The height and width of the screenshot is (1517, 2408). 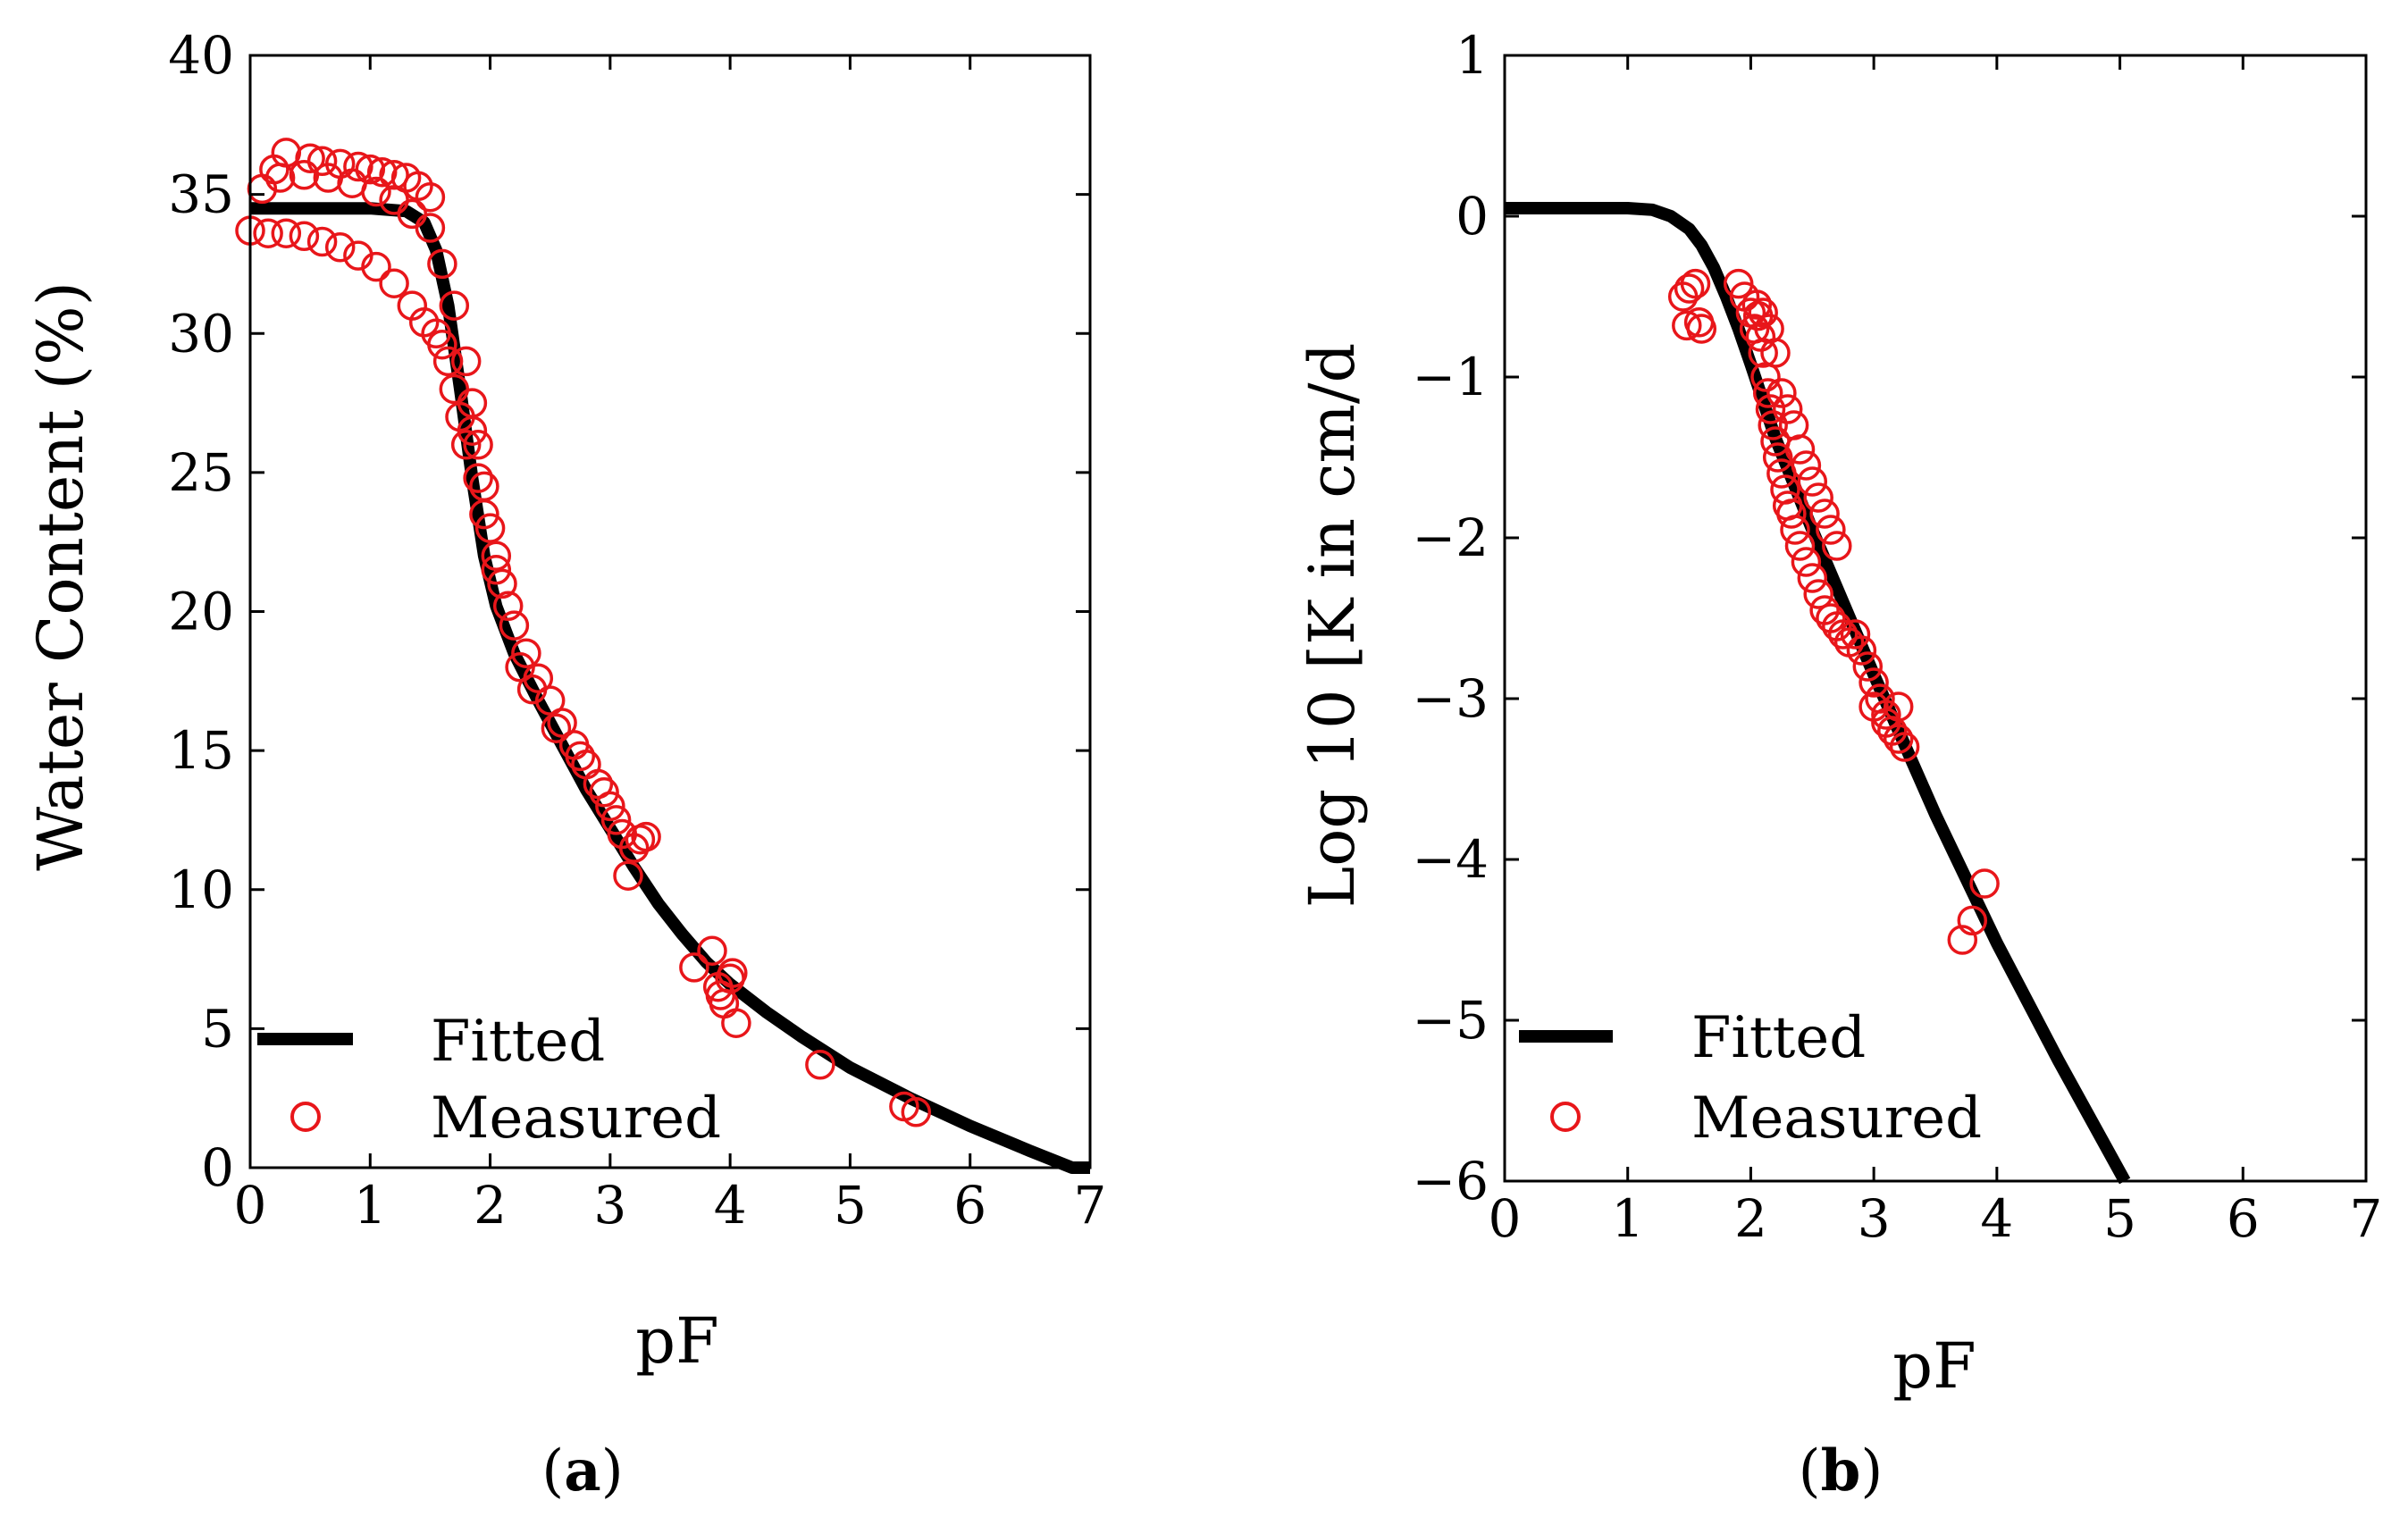 What do you see at coordinates (217, 1167) in the screenshot?
I see `y-tick-label-a: 0` at bounding box center [217, 1167].